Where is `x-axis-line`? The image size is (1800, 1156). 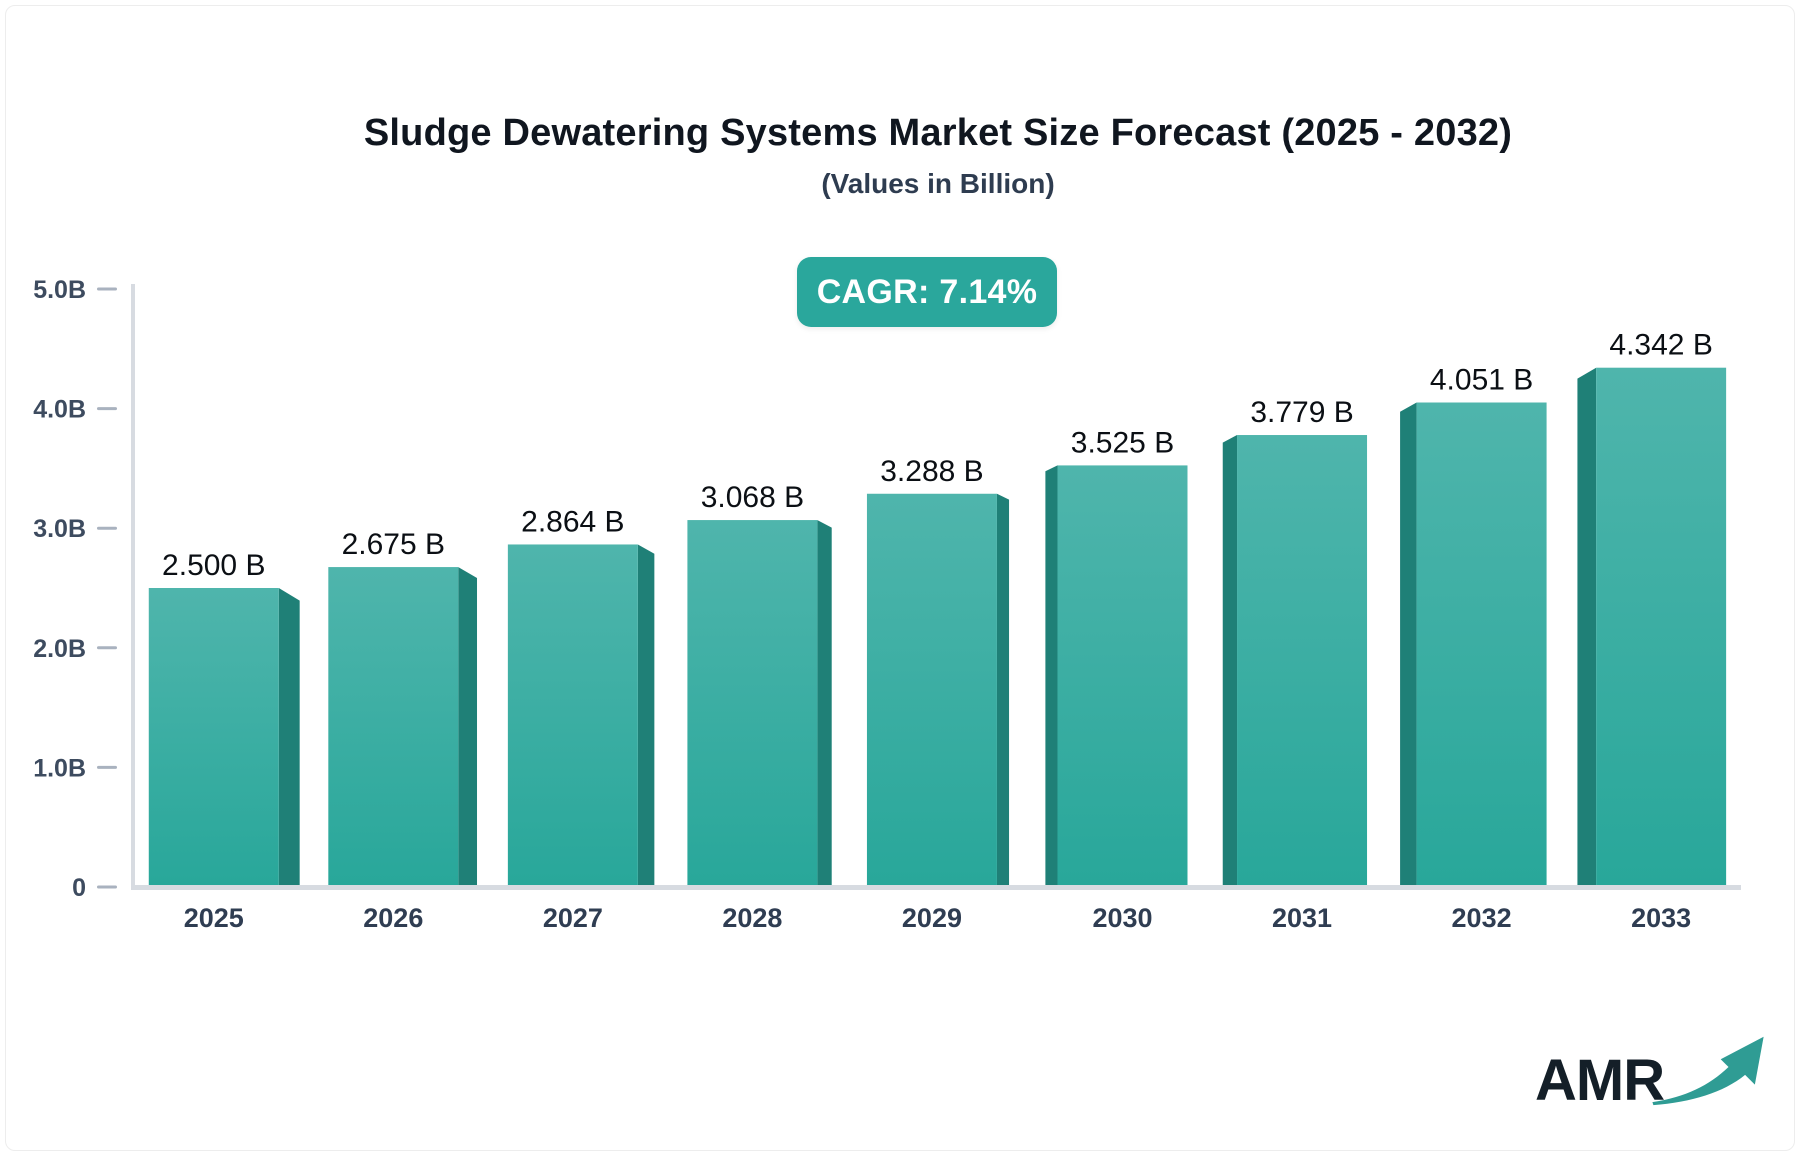
x-axis-line is located at coordinates (936, 887).